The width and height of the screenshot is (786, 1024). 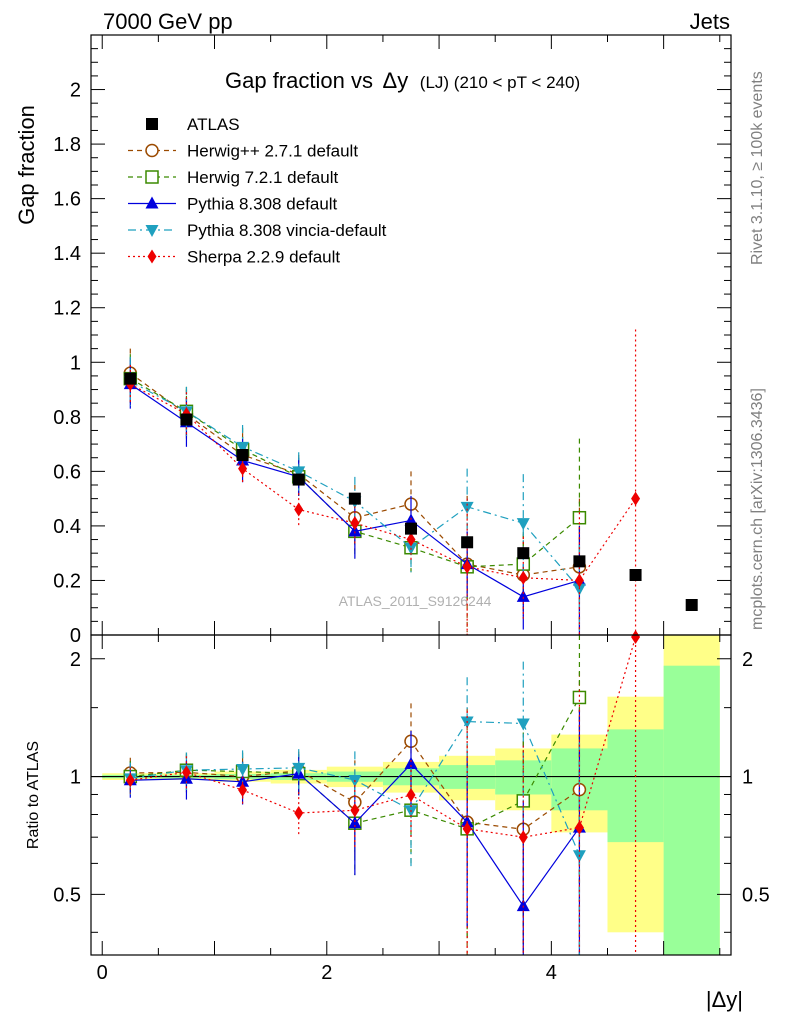 What do you see at coordinates (102, 973) in the screenshot?
I see `x-tick-label: 0` at bounding box center [102, 973].